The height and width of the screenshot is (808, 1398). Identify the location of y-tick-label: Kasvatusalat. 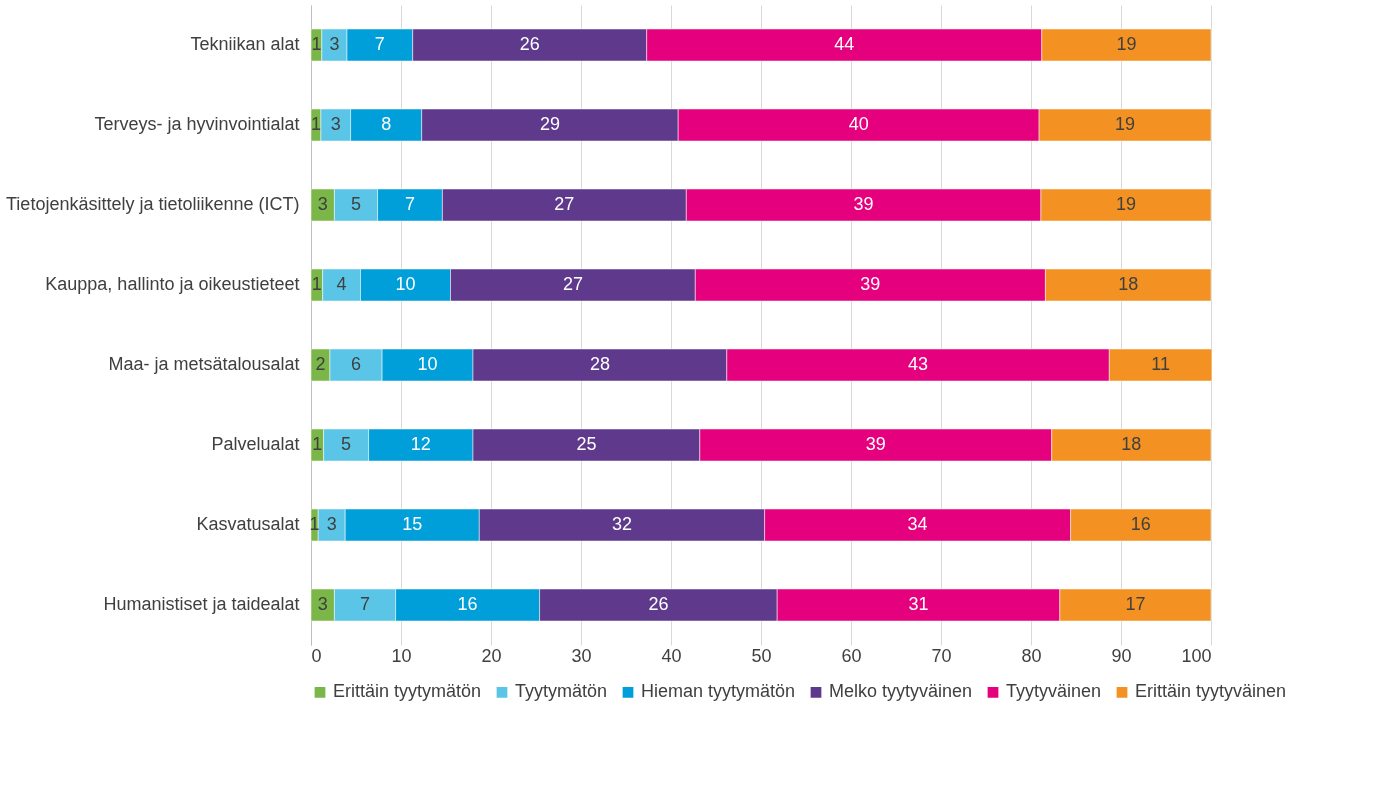
(248, 524).